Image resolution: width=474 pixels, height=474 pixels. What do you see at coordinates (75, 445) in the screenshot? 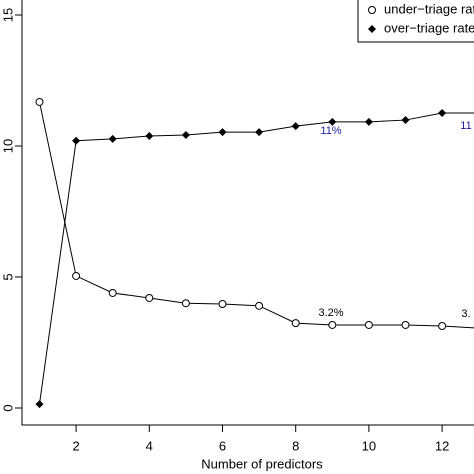
I see `x-tick-label: 2` at bounding box center [75, 445].